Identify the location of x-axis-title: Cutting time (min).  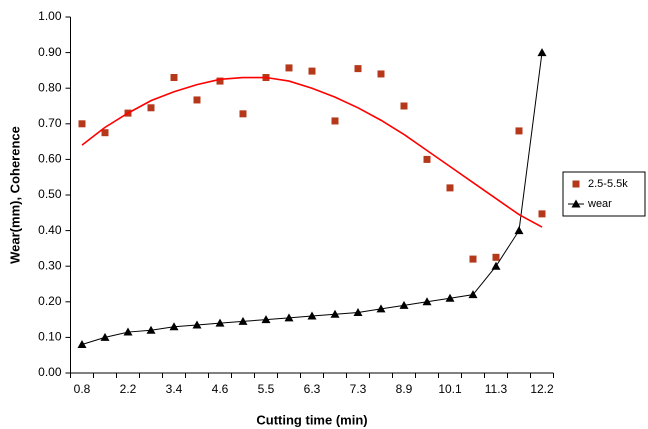
(311, 419).